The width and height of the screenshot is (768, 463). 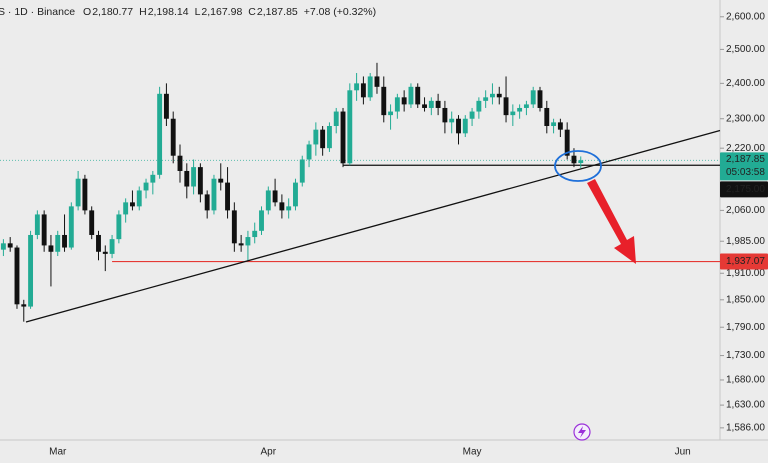 I want to click on level-label: 2,175.00, so click(x=745, y=189).